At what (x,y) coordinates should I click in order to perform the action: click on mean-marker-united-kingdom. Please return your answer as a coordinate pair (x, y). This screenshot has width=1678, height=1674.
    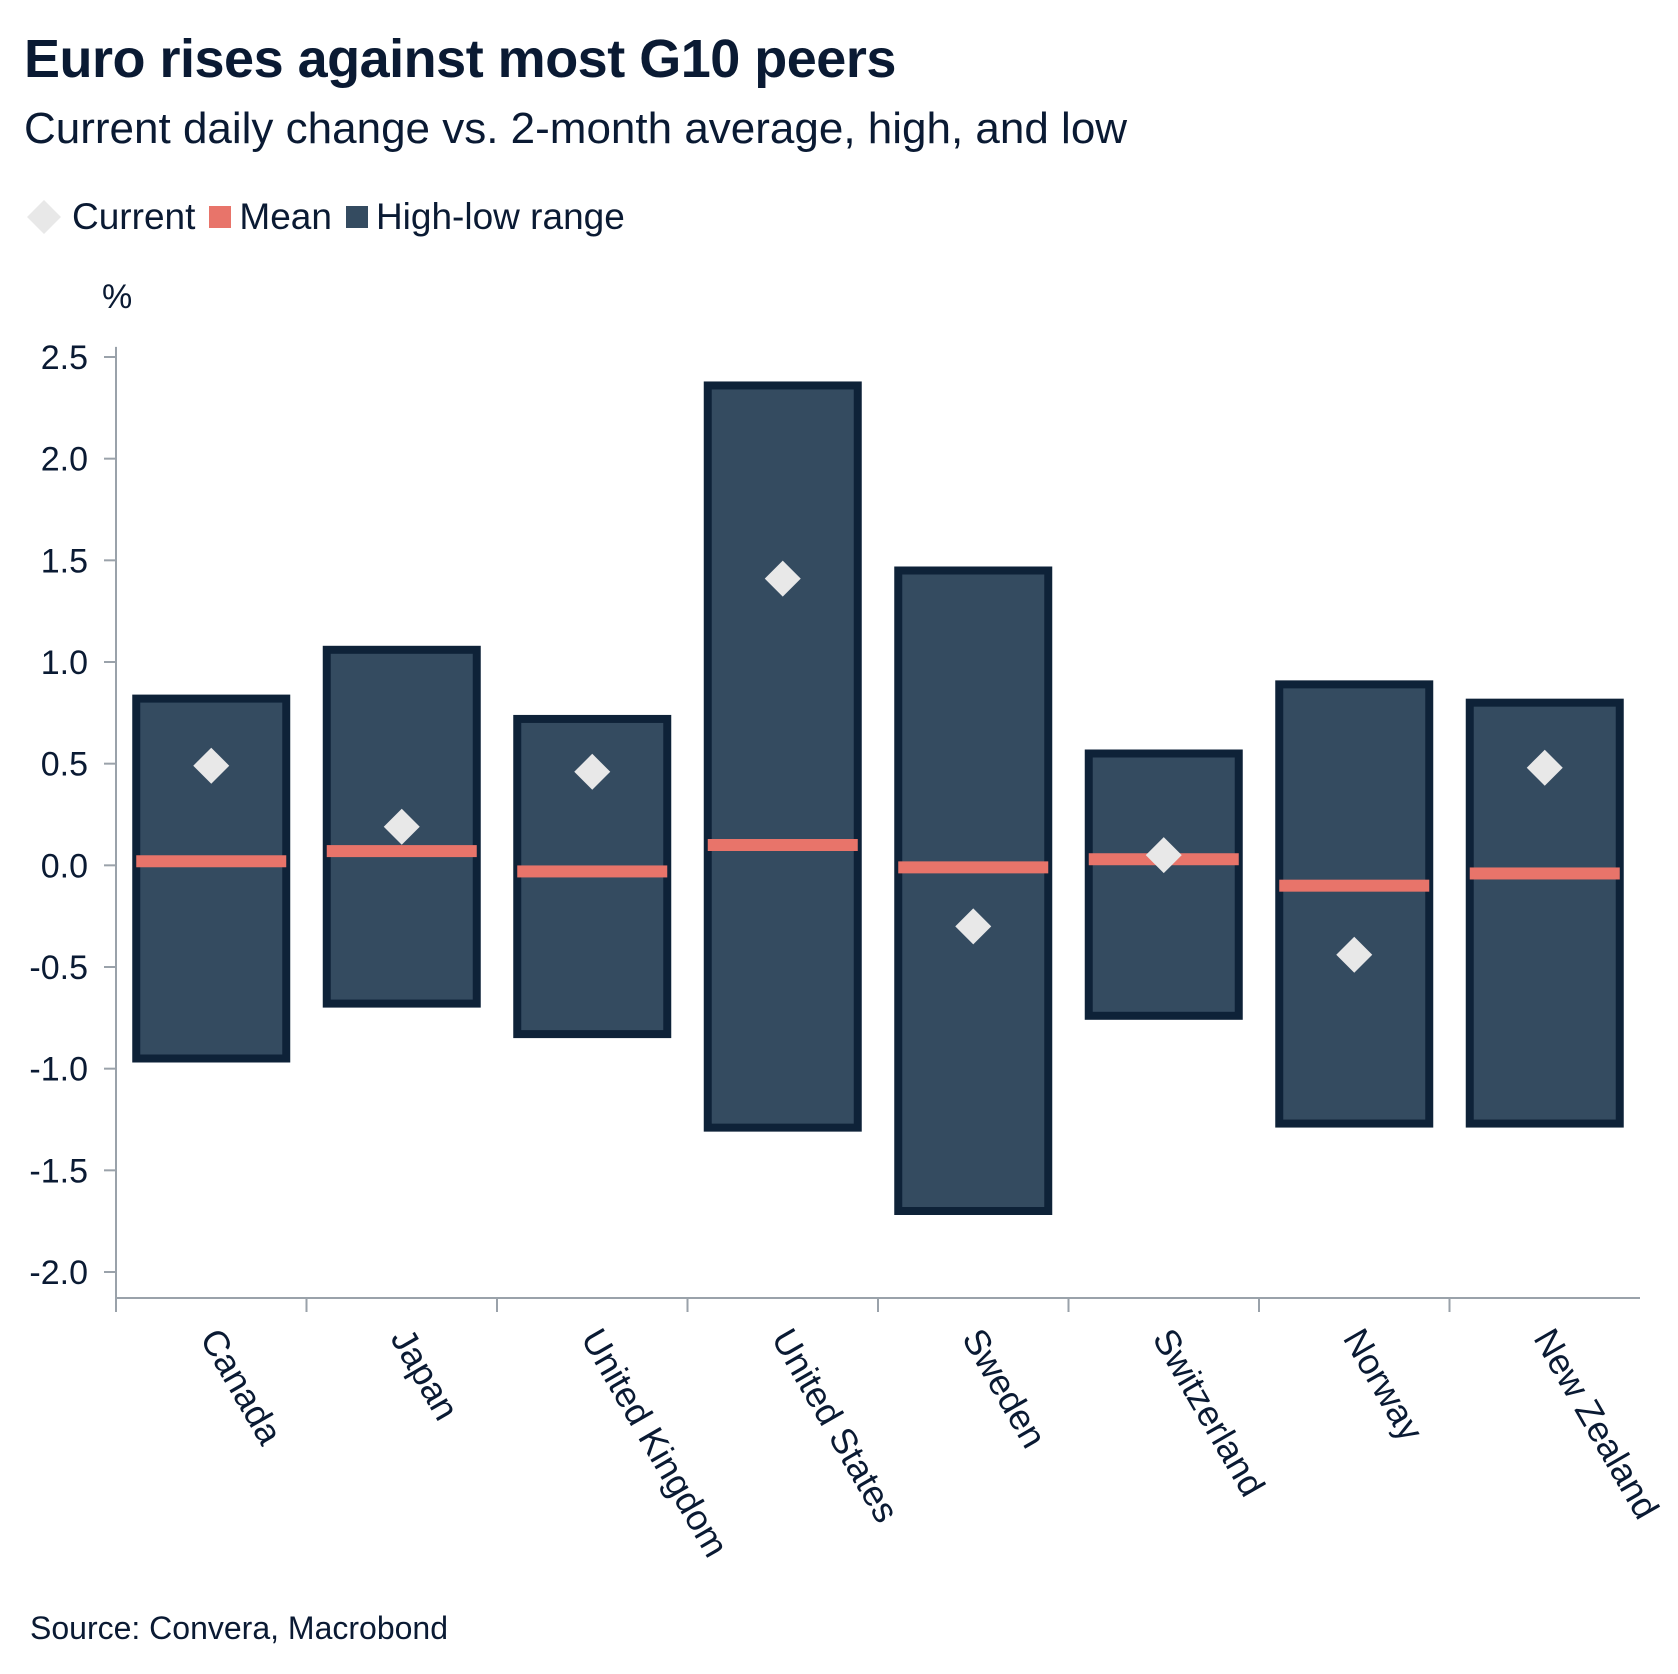
    Looking at the image, I should click on (592, 871).